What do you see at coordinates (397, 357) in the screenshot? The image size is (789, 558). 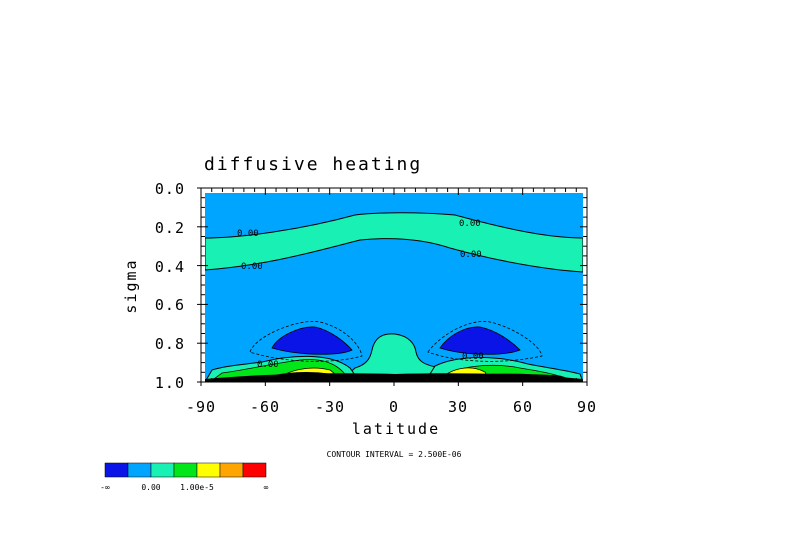 I see `central-bump` at bounding box center [397, 357].